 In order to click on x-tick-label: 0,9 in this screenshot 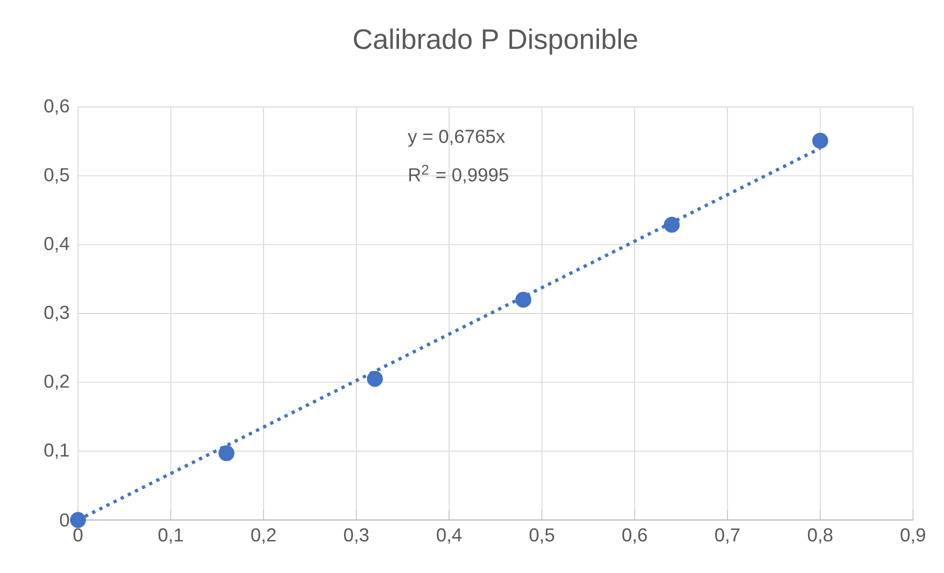, I will do `click(913, 536)`.